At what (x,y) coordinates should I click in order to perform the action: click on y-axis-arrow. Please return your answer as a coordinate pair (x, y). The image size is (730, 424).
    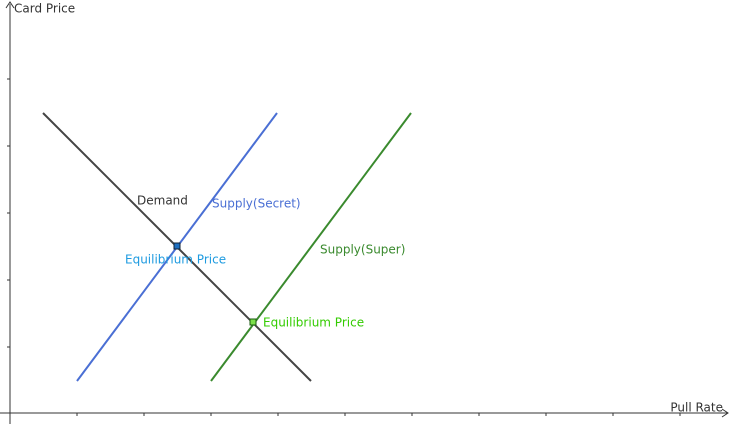
    Looking at the image, I should click on (10, 5).